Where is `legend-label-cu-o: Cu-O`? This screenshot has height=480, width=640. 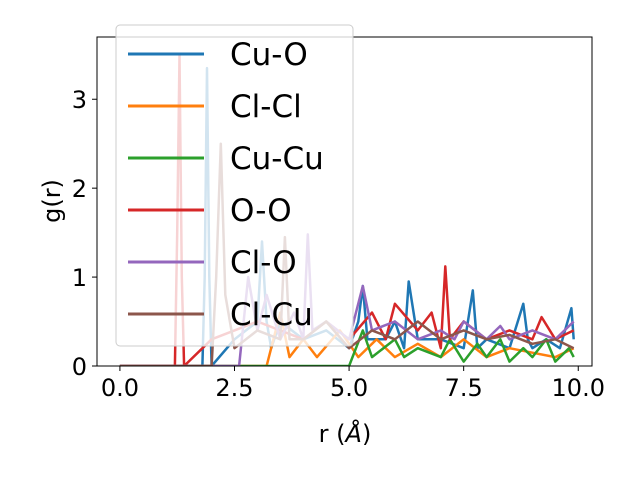 legend-label-cu-o: Cu-O is located at coordinates (269, 55).